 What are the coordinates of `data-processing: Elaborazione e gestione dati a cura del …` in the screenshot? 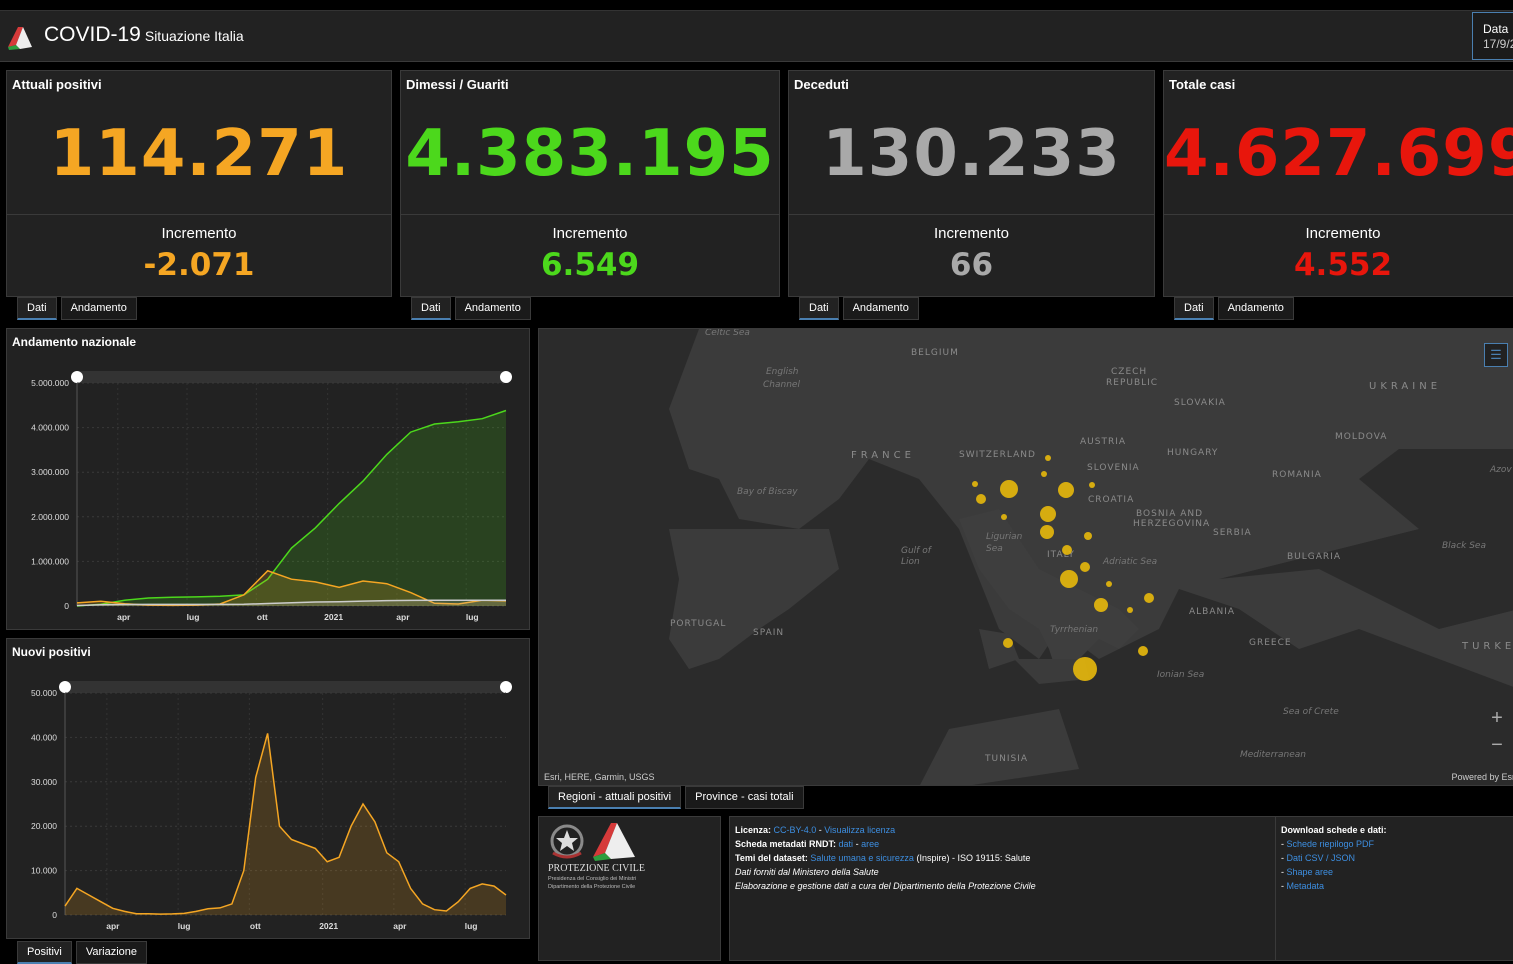 It's located at (885, 886).